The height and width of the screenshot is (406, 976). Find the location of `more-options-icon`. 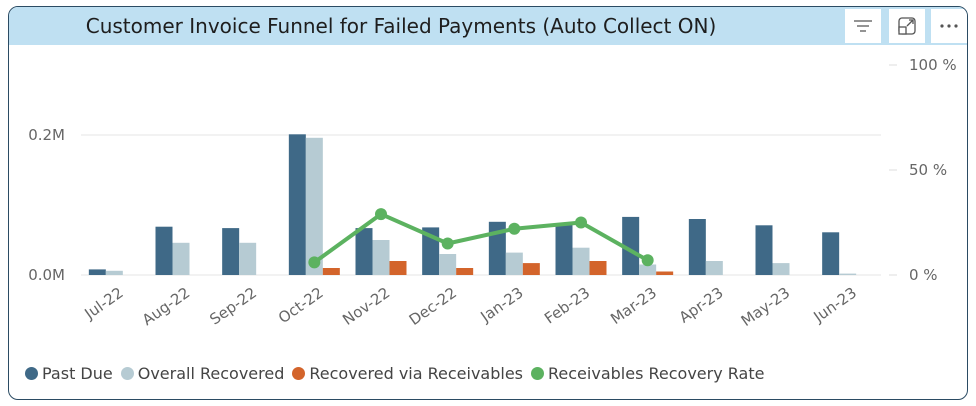

more-options-icon is located at coordinates (949, 26).